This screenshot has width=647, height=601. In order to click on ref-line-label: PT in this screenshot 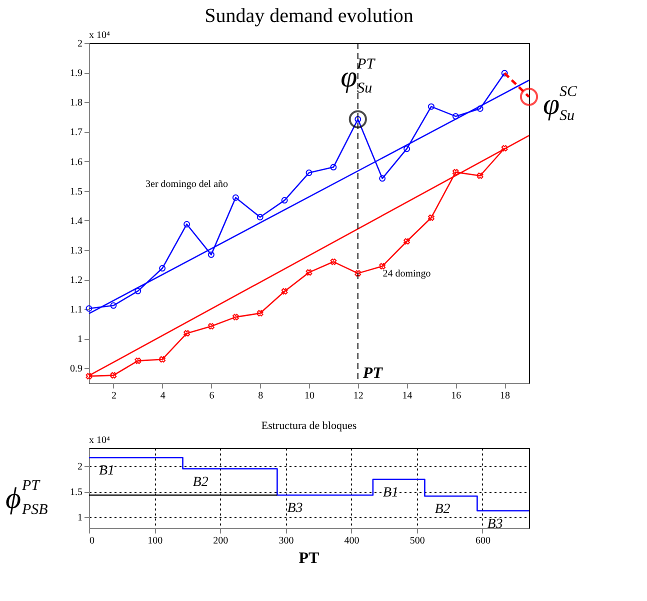, I will do `click(373, 373)`.